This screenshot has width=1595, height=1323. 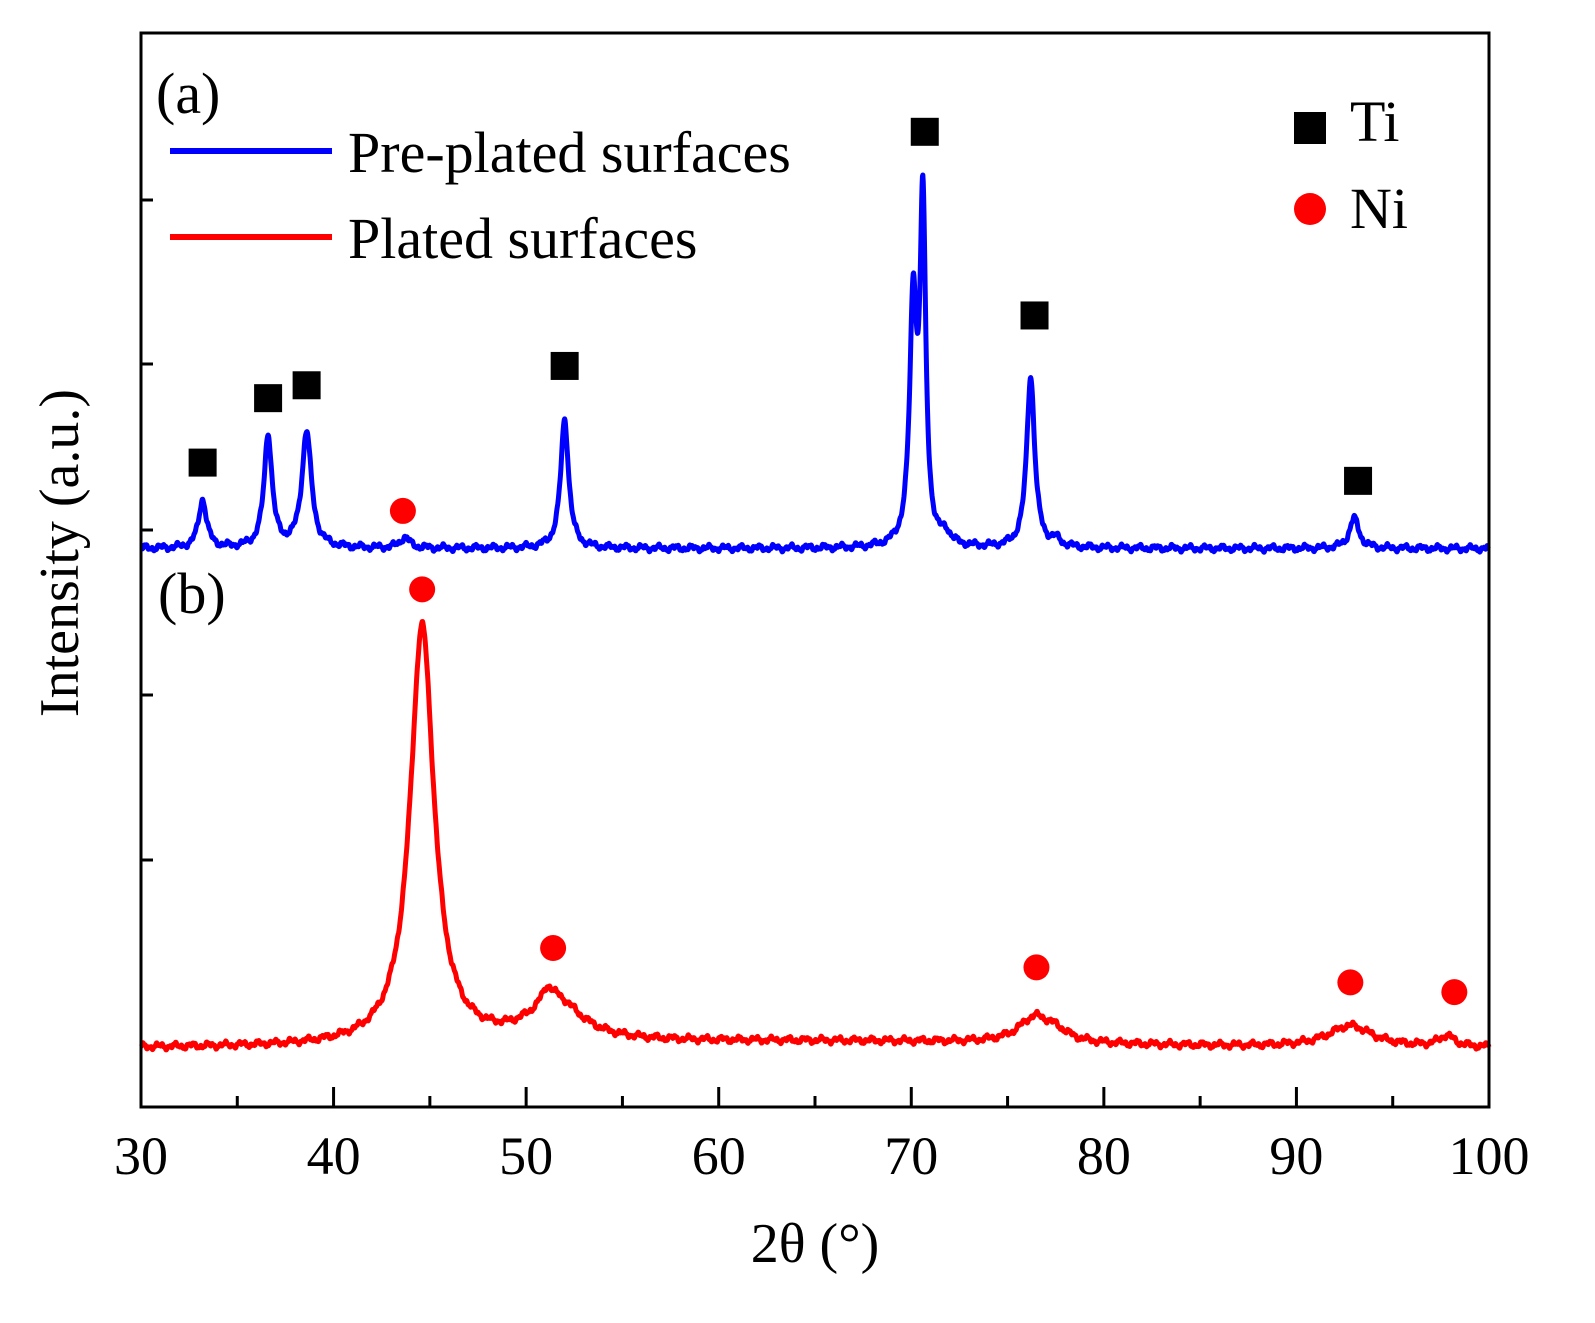 What do you see at coordinates (1310, 128) in the screenshot?
I see `phase-legend-ti-square-icon` at bounding box center [1310, 128].